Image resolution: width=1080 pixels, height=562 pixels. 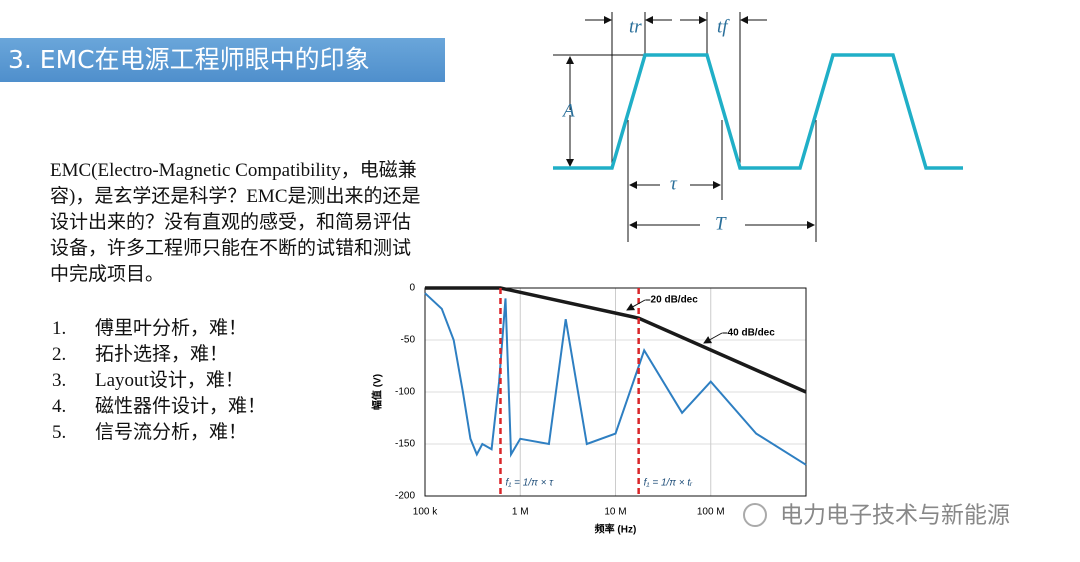 I want to click on list-number: 5., so click(x=59, y=432).